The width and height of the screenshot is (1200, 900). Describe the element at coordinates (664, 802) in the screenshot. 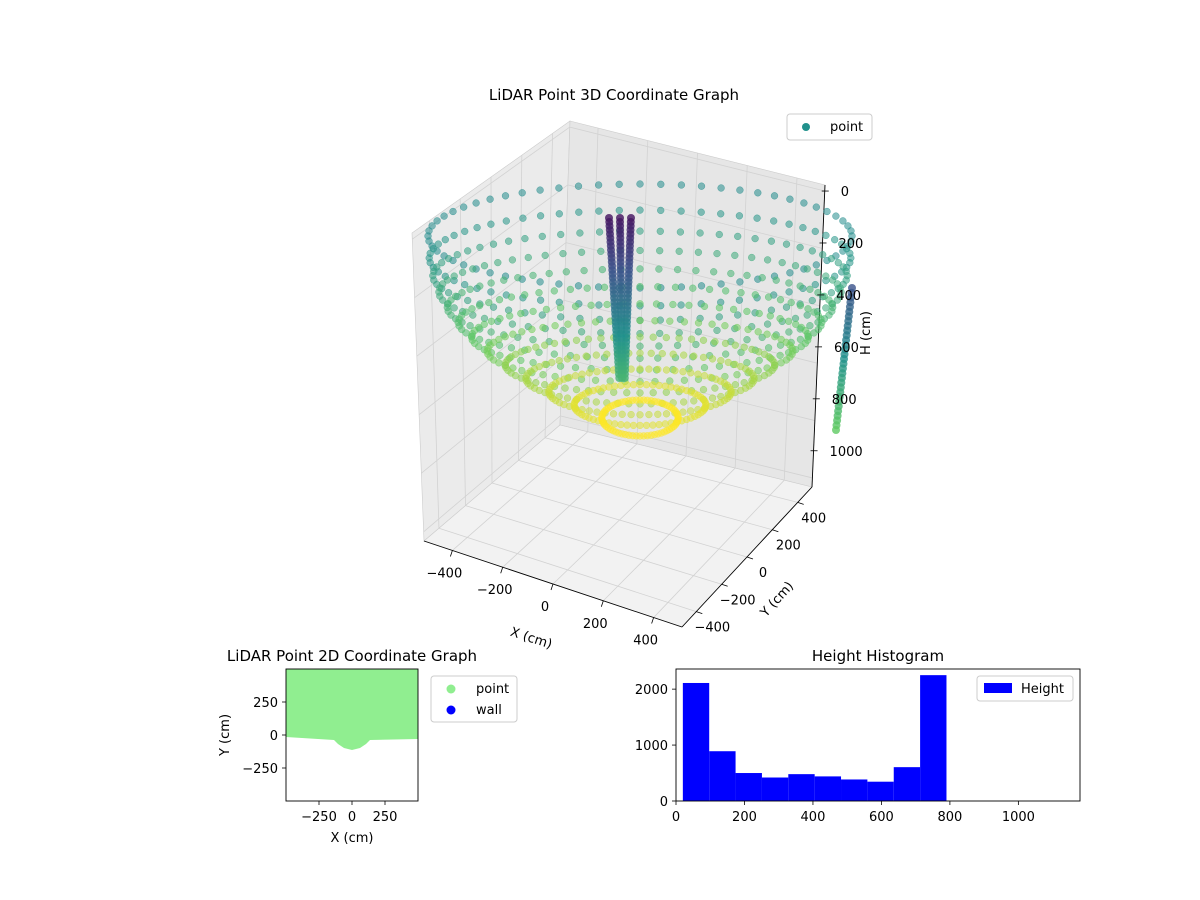

I see `y-tick-label-histogram: 0` at that location.